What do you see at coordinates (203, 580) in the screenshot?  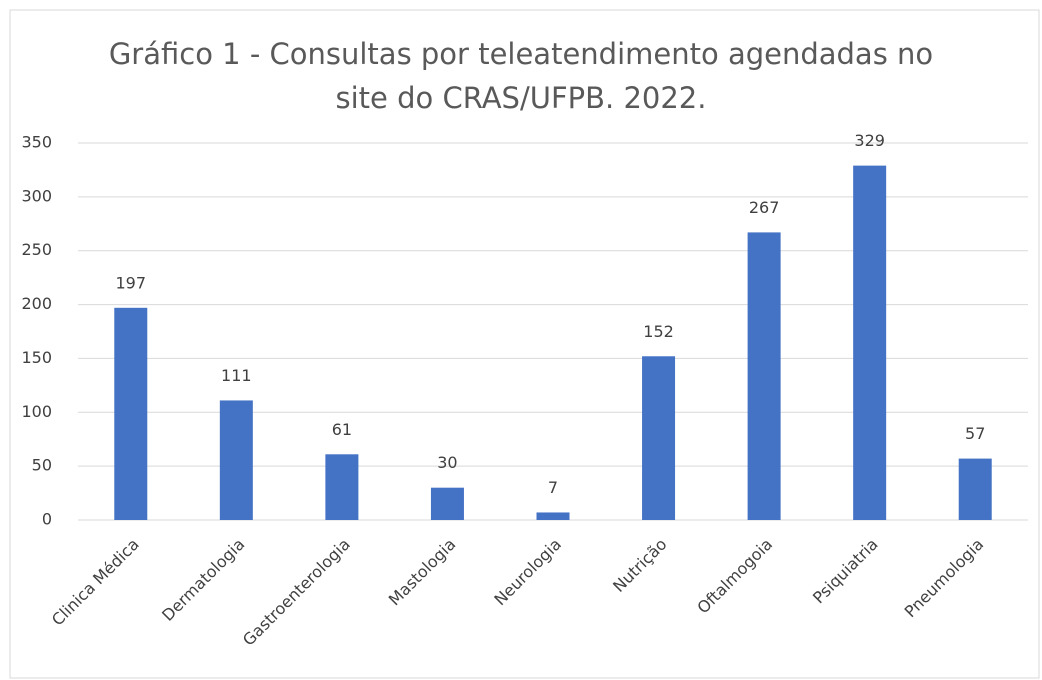 I see `x-tick-label: Dermatologia` at bounding box center [203, 580].